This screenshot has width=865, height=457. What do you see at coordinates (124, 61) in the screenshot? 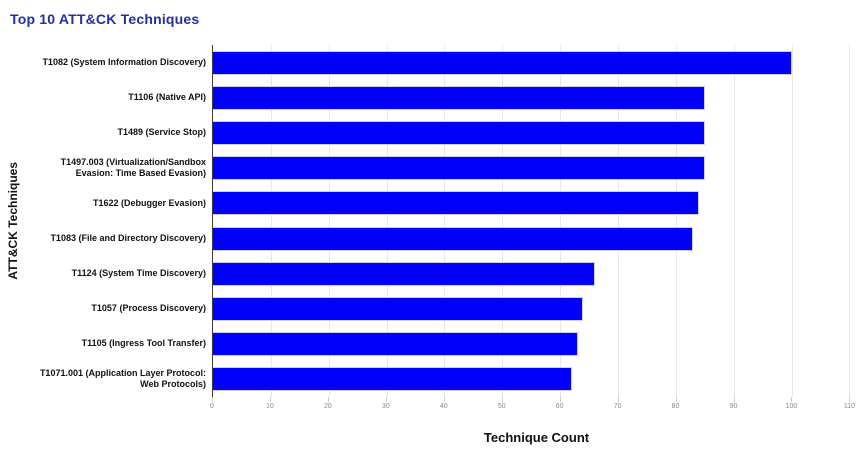
I see `y-axis-label: T1082 (System Information Discovery)` at bounding box center [124, 61].